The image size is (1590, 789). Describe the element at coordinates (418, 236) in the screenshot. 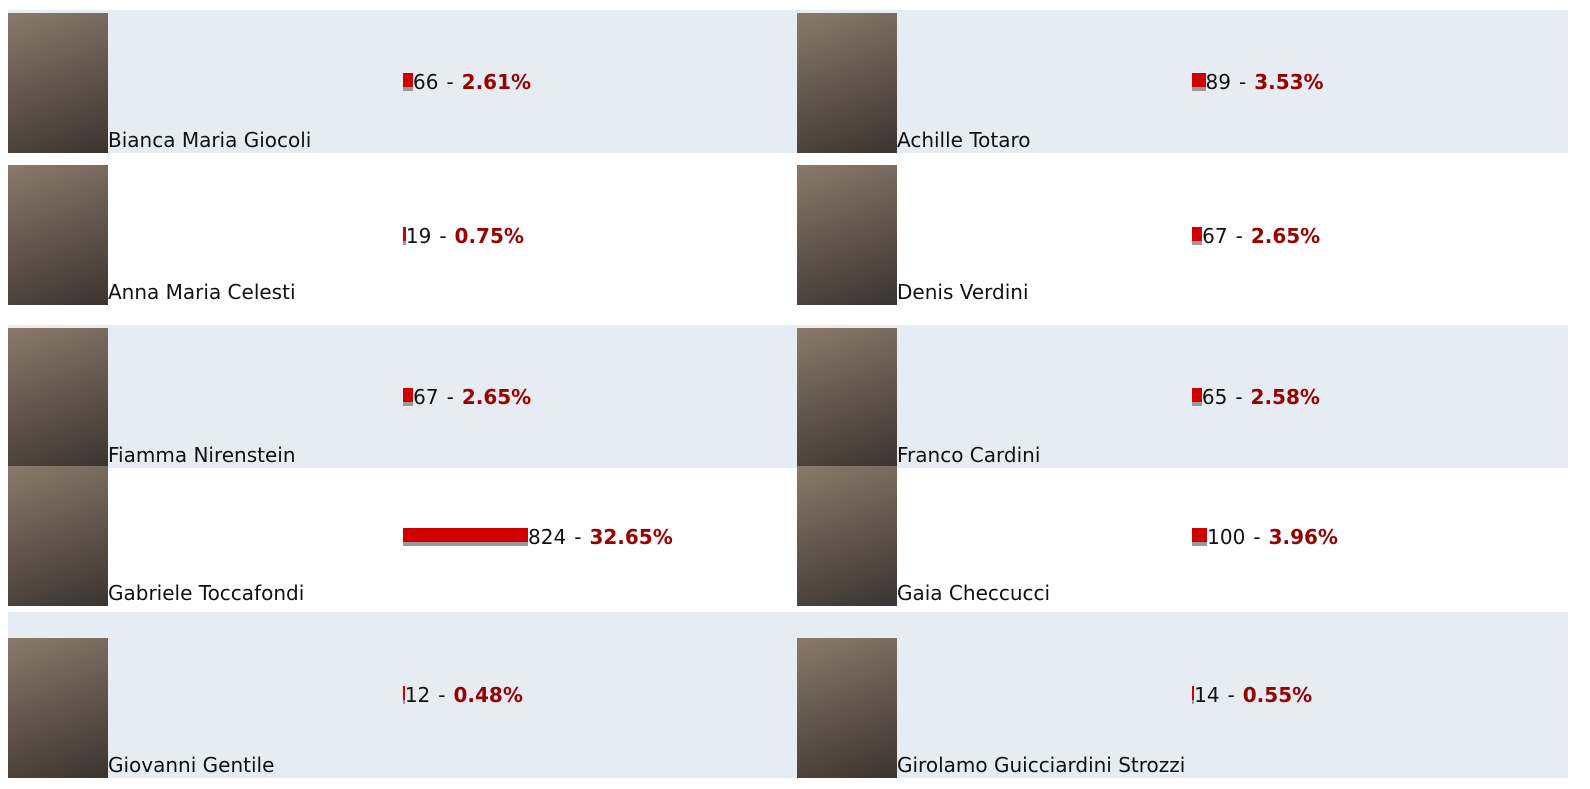

I see `votes: 19` at that location.